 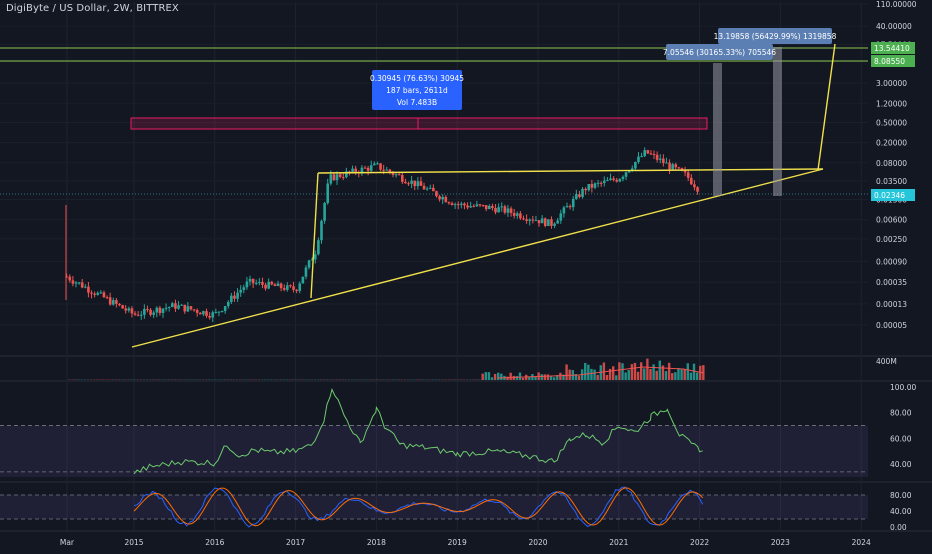 I want to click on measure-label-blue-line: 187 bars, 2611d, so click(x=417, y=90).